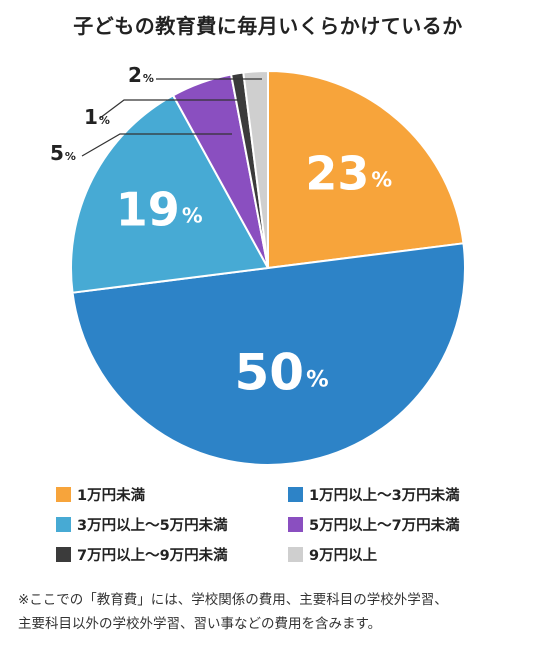 Image resolution: width=536 pixels, height=649 pixels. I want to click on chart-title: 子どもの教育費に毎月いくらかけているか, so click(268, 26).